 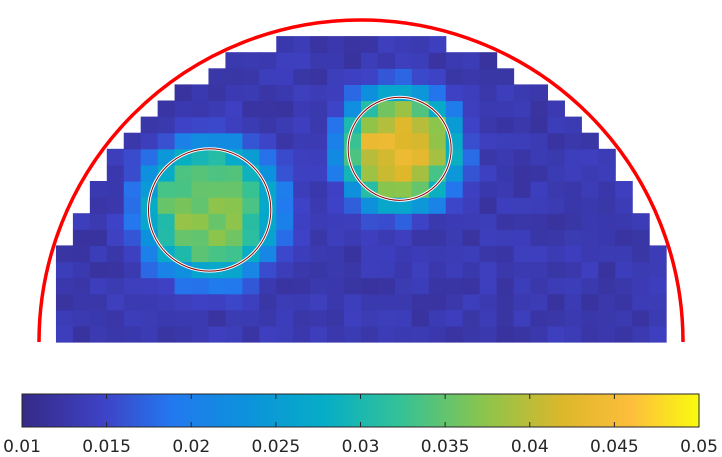 I want to click on inclusion-ring-right, so click(x=399, y=148).